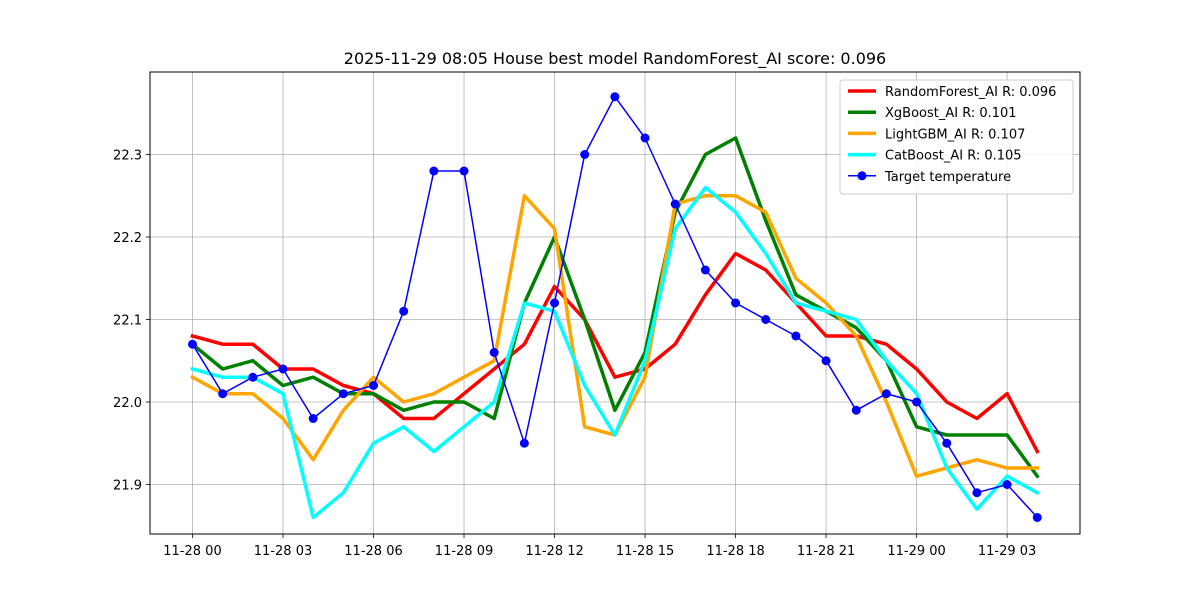  Describe the element at coordinates (955, 134) in the screenshot. I see `legend-label: LightGBM_AI R: 0.107` at that location.